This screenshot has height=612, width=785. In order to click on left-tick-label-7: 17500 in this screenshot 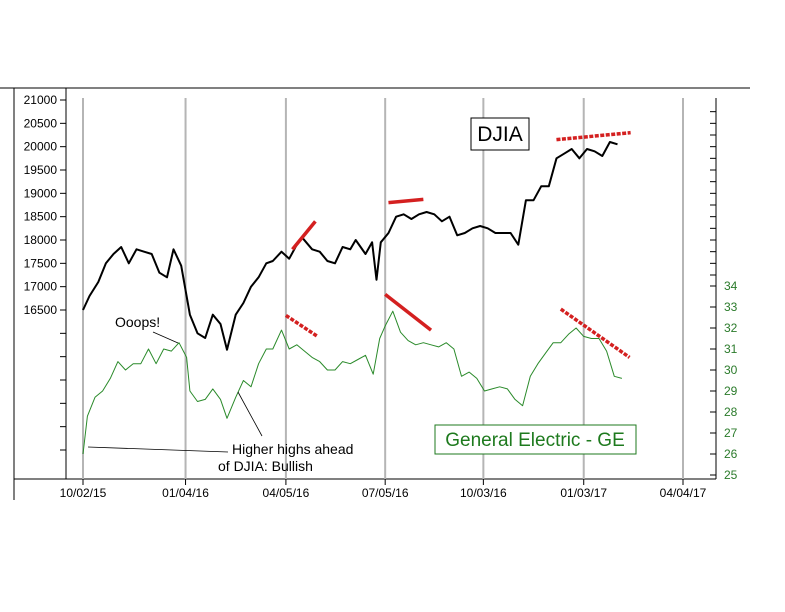, I will do `click(41, 263)`.